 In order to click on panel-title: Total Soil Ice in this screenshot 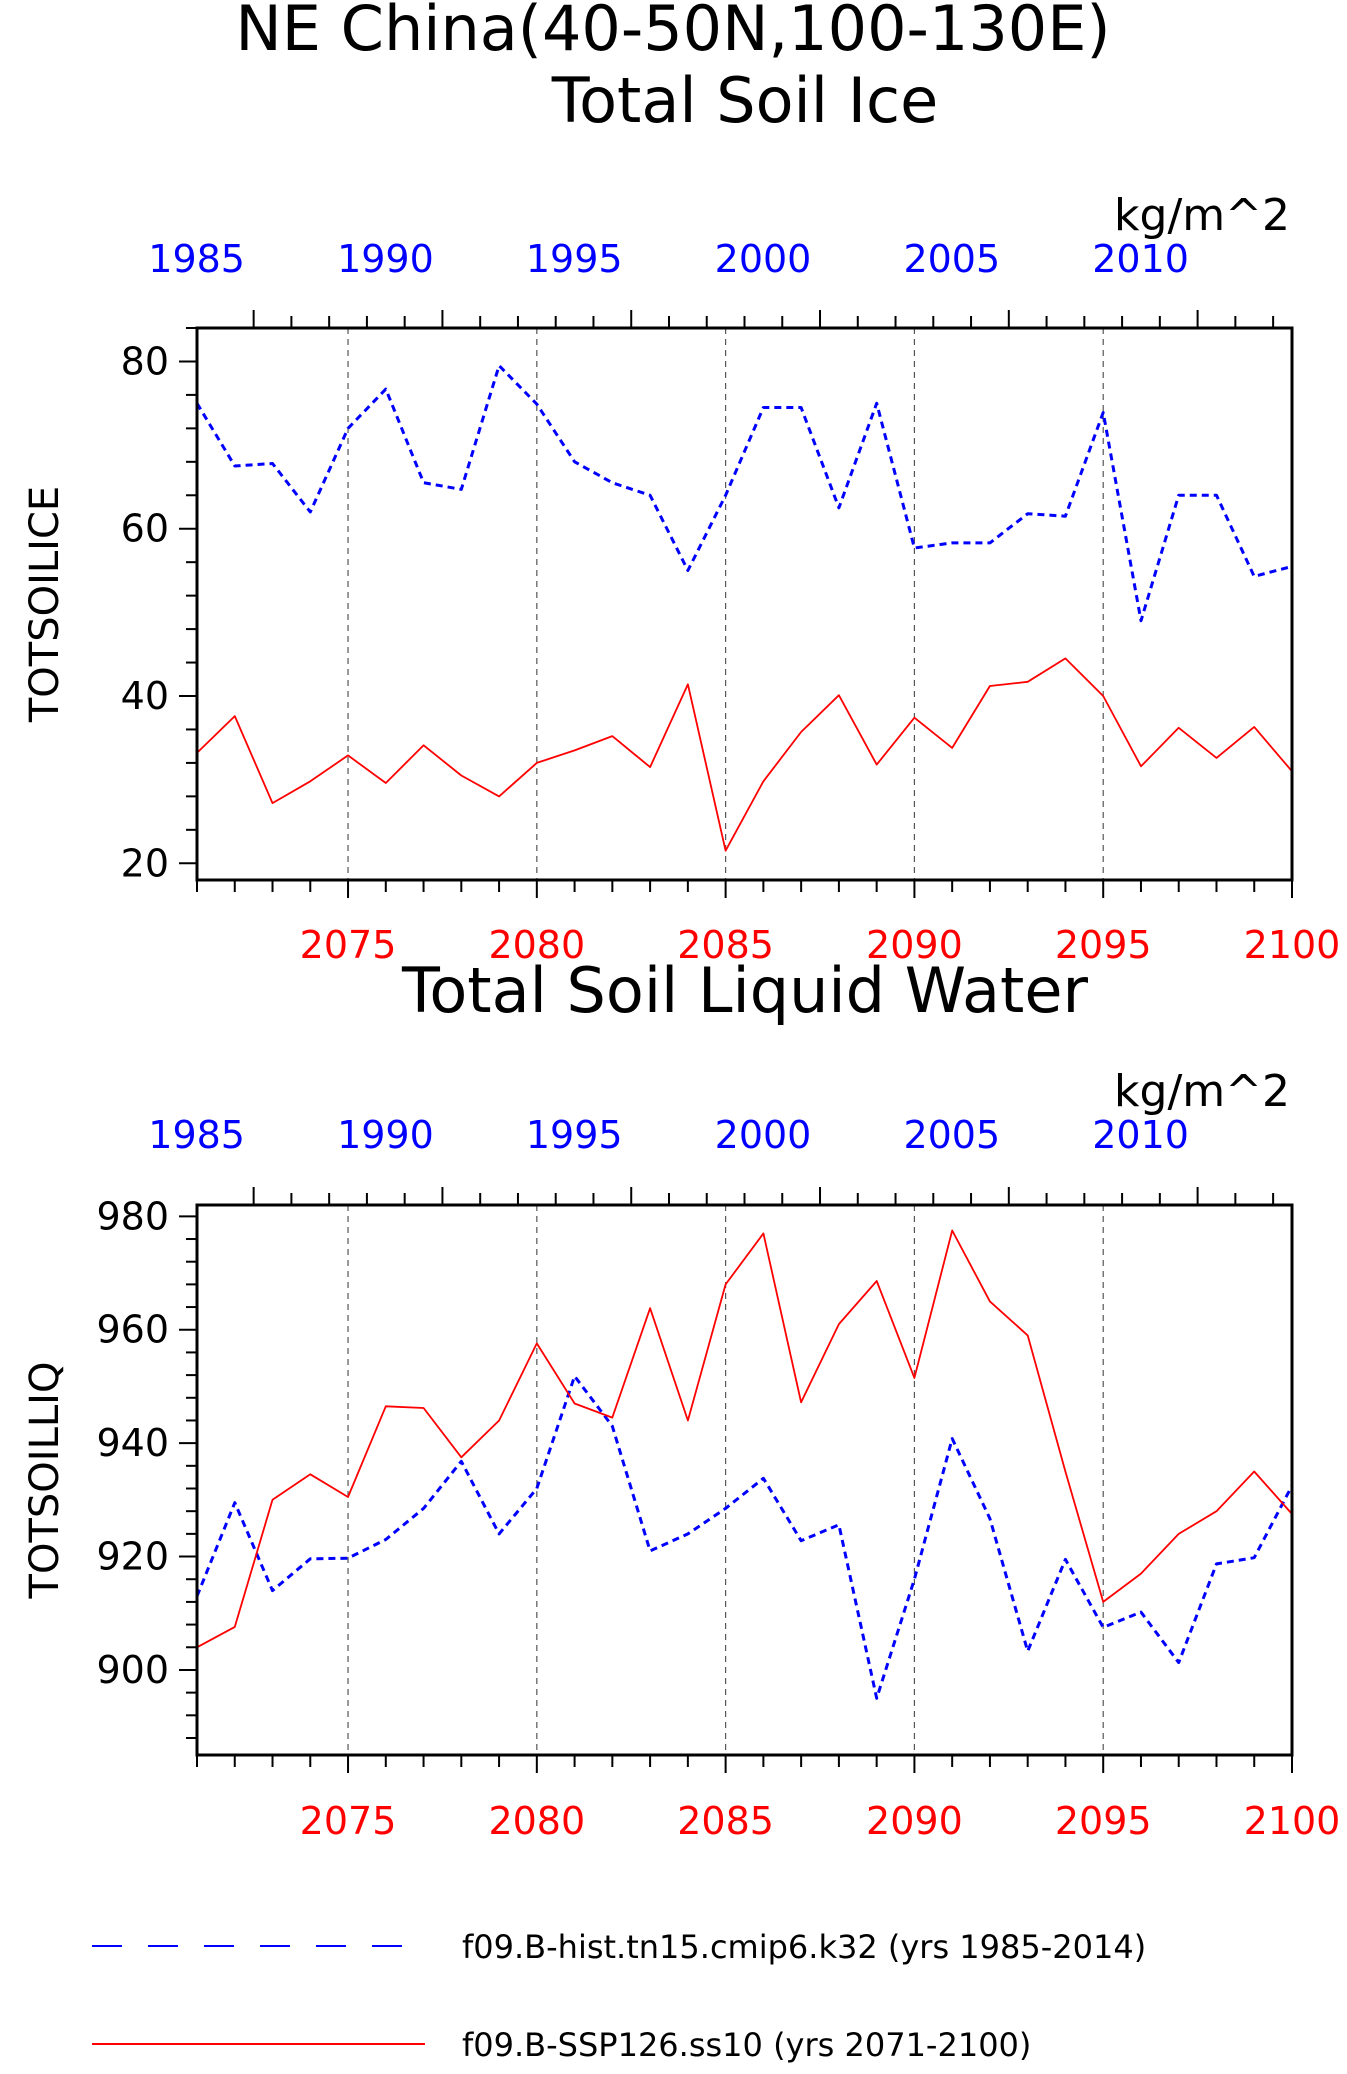, I will do `click(744, 100)`.